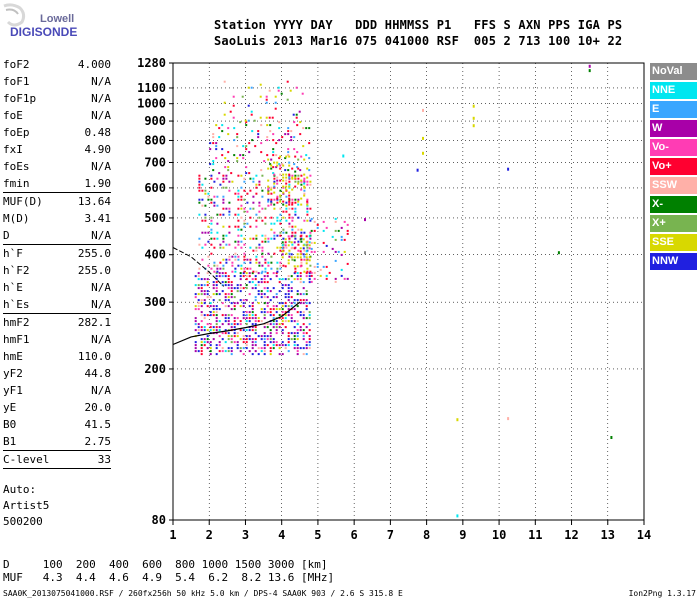  I want to click on legend-entry-sse: SSE, so click(673, 242).